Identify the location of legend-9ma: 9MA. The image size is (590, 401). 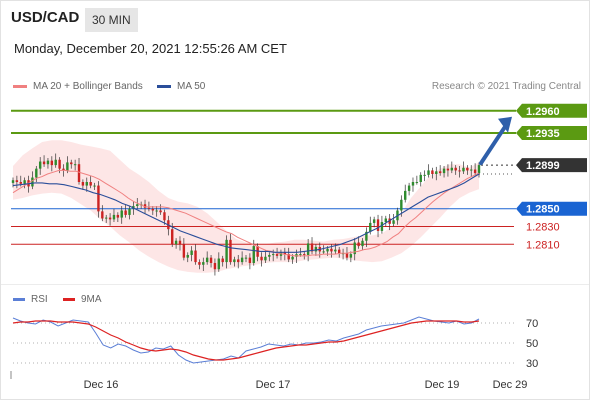
(82, 299).